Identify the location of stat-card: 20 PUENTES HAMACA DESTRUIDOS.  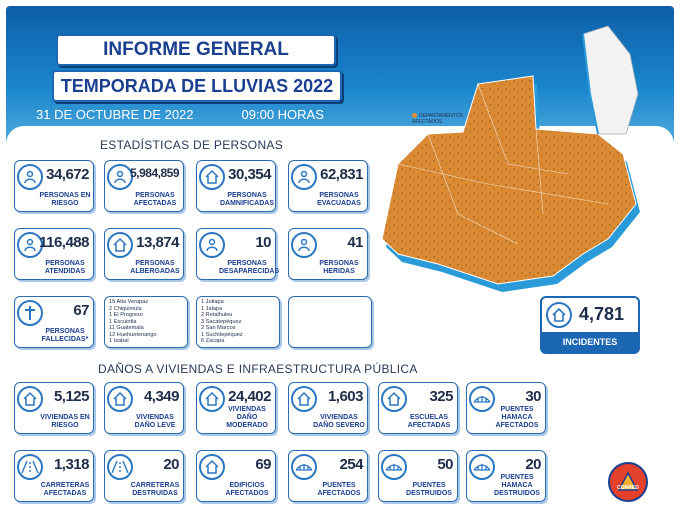
(506, 476).